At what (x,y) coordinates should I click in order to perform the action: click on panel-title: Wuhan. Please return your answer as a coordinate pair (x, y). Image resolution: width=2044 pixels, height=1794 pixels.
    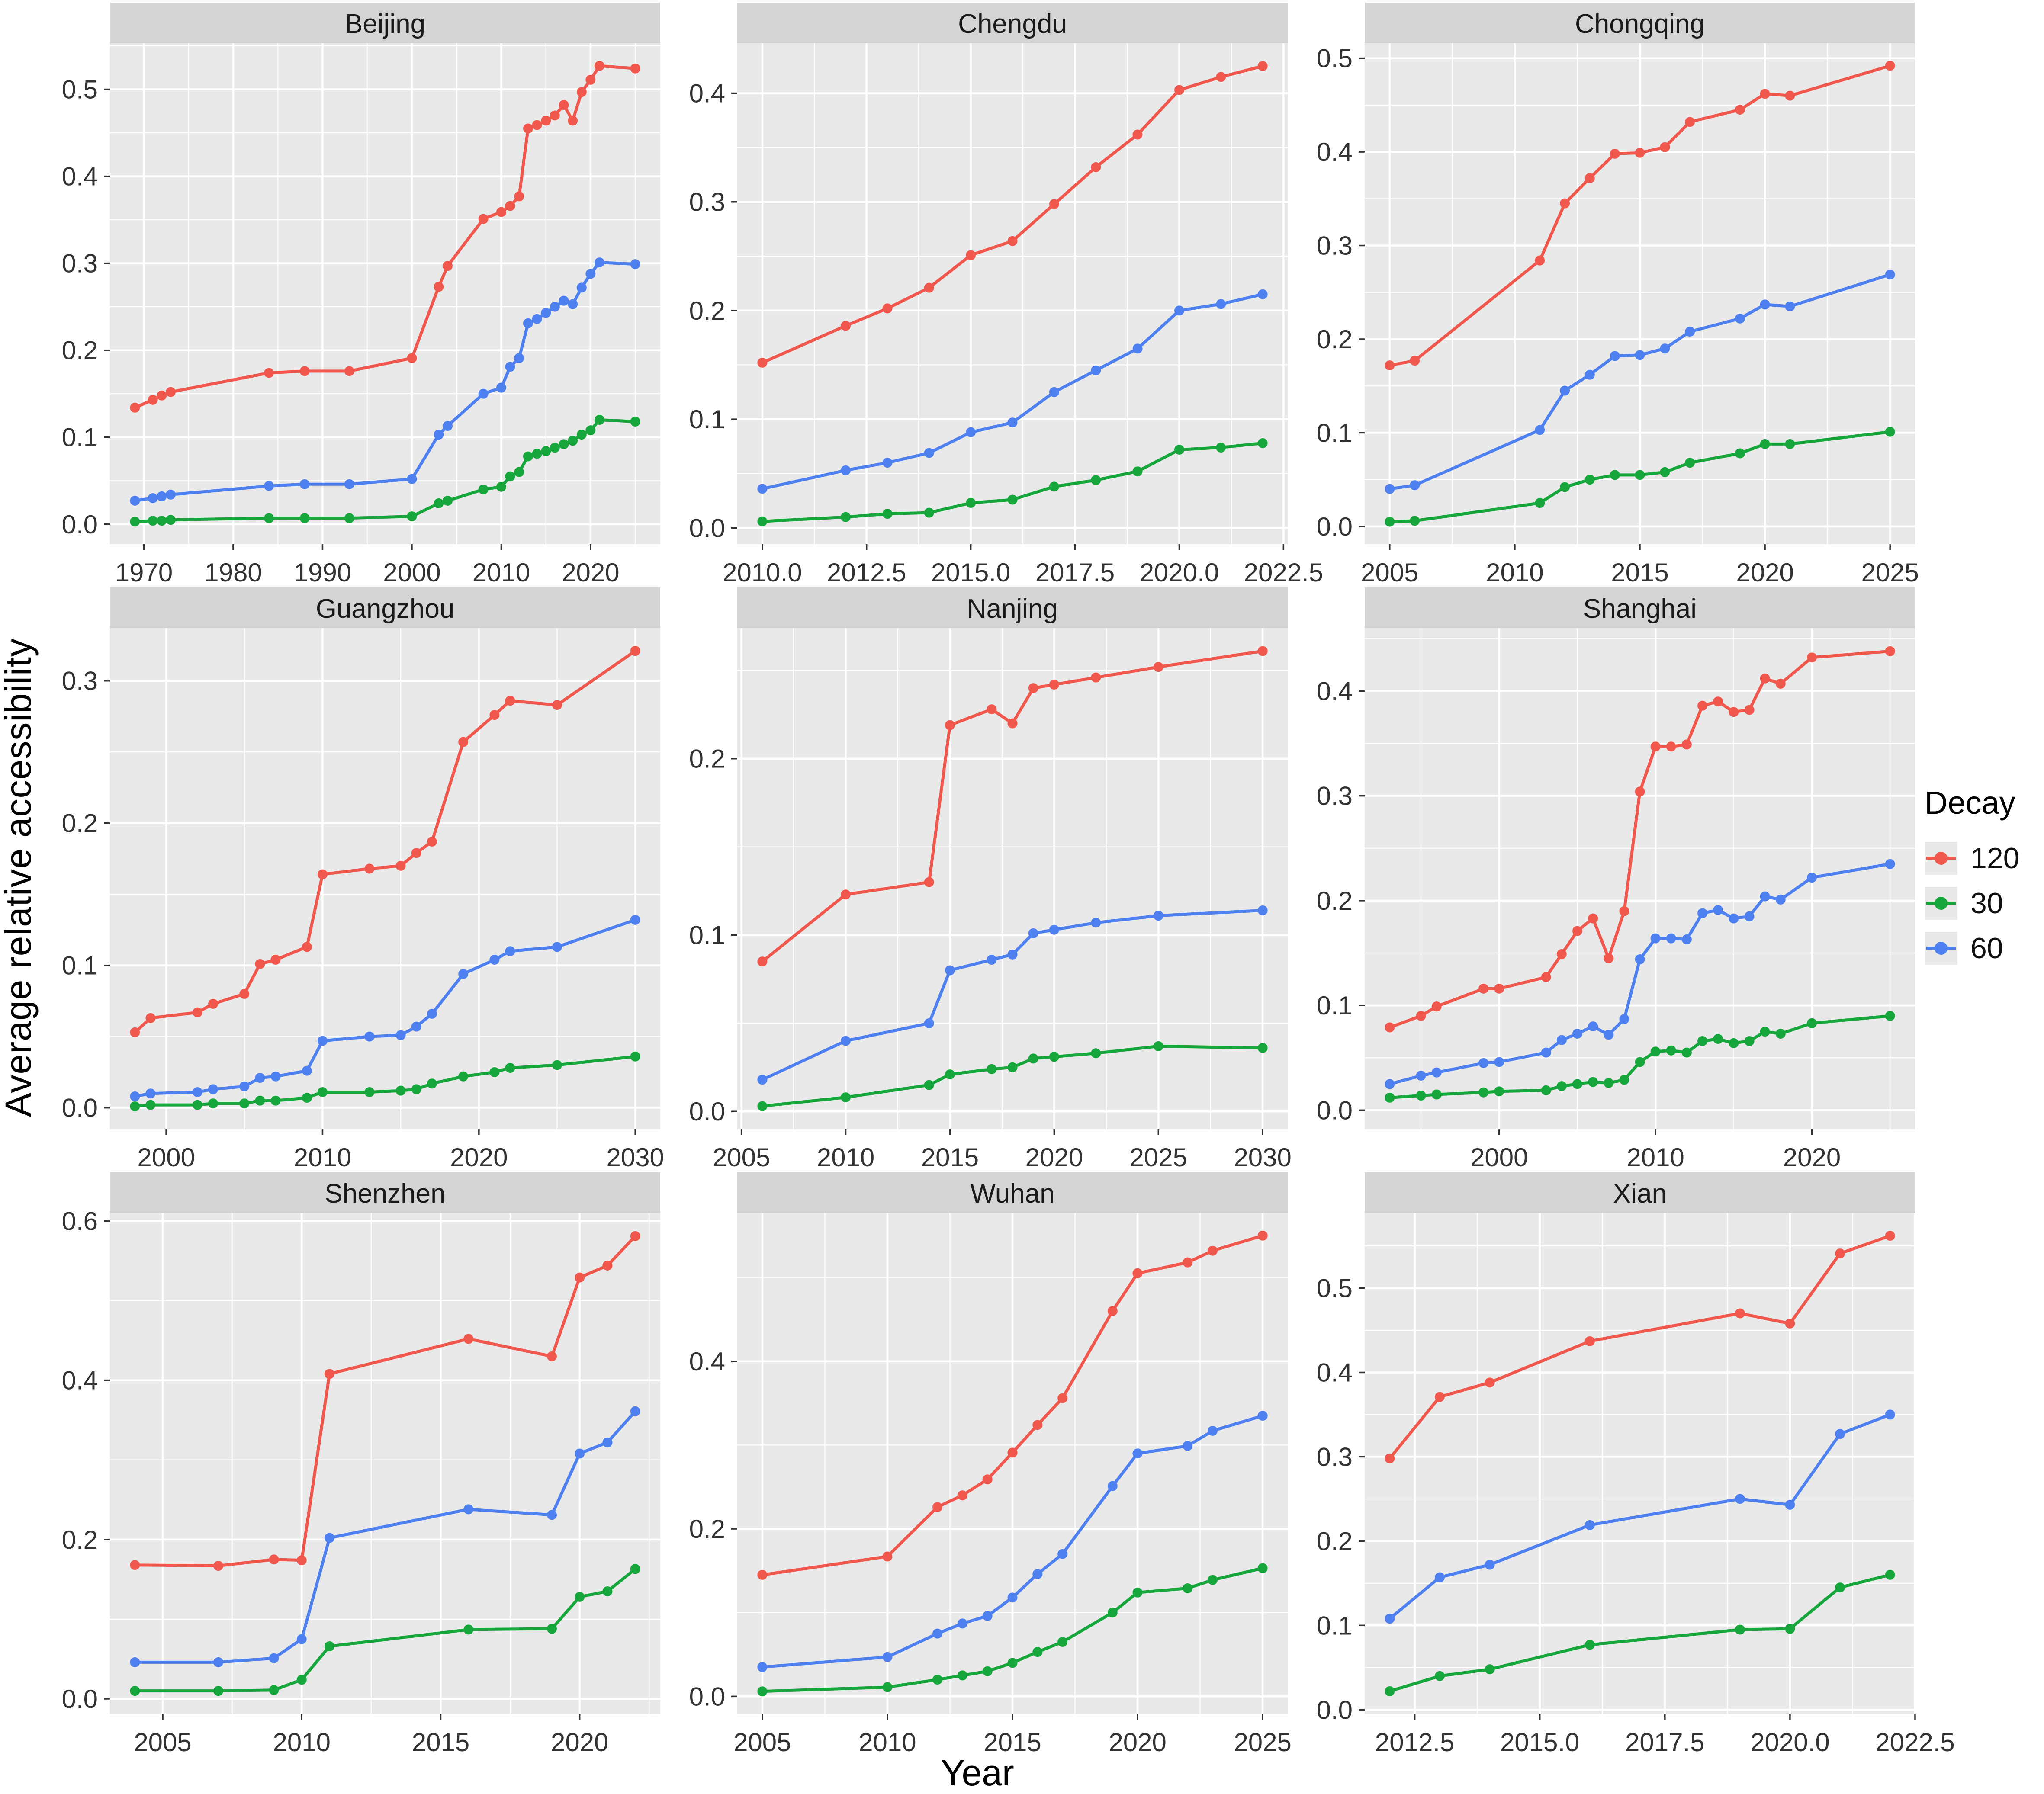
    Looking at the image, I should click on (1012, 1194).